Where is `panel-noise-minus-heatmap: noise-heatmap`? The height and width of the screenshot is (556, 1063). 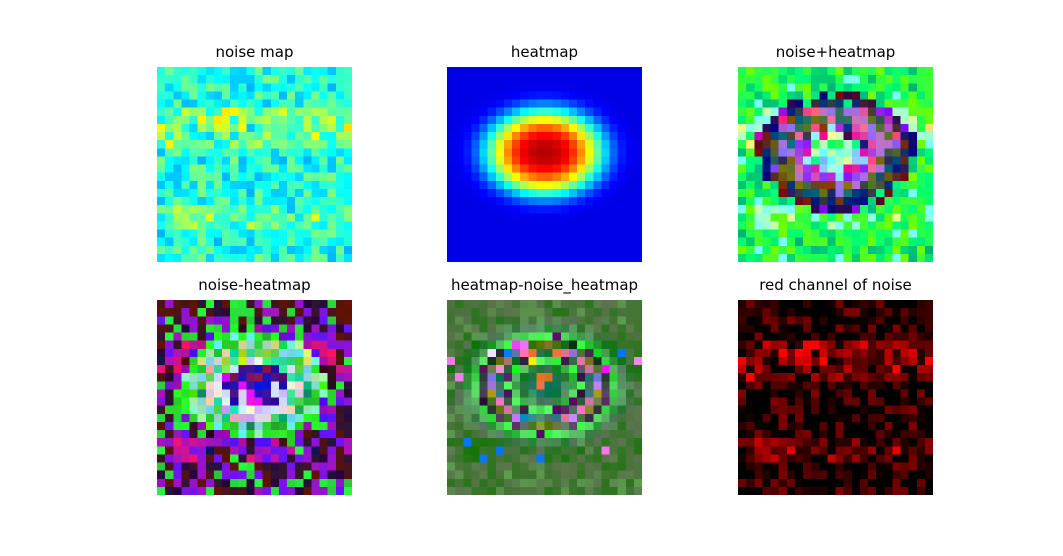 panel-noise-minus-heatmap: noise-heatmap is located at coordinates (254, 385).